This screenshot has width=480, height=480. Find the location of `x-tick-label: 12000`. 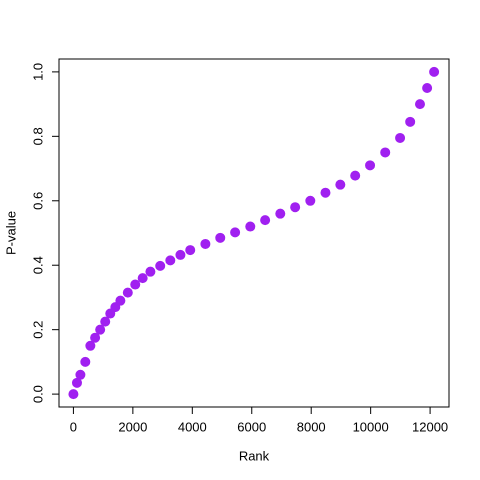

x-tick-label: 12000 is located at coordinates (430, 426).